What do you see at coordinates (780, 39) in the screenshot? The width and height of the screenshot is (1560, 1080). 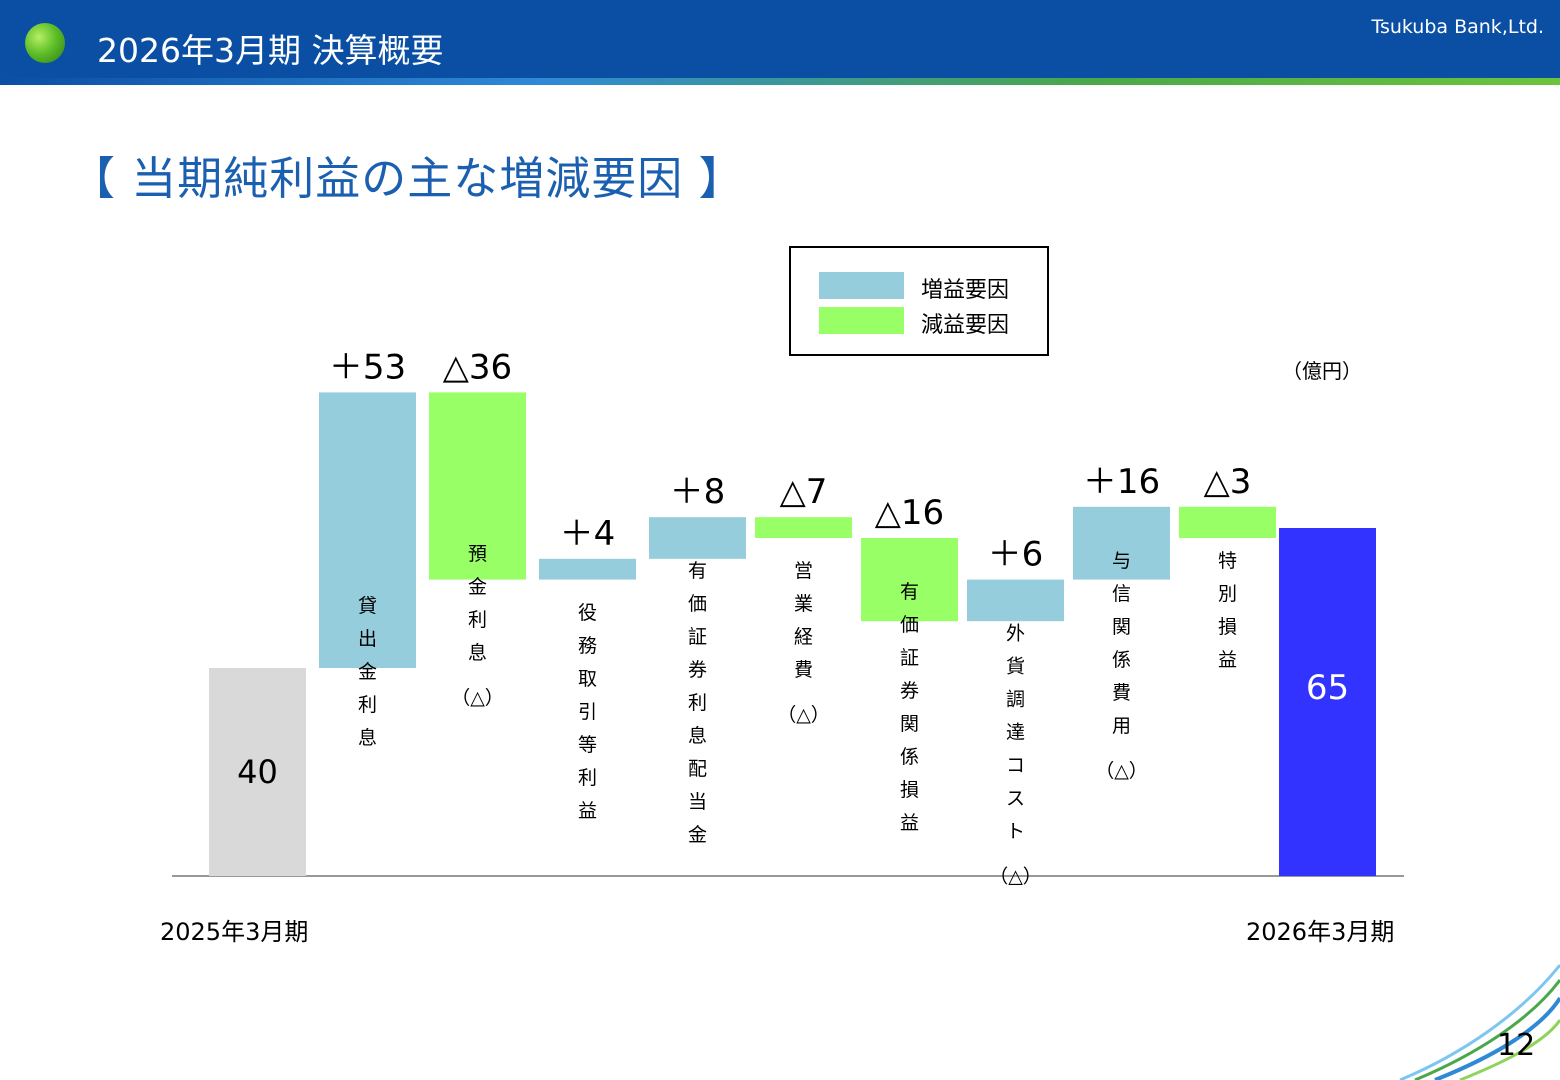 I see `header-bar: 2026年3月期 決算概要 Tsukuba Bank,Ltd.` at bounding box center [780, 39].